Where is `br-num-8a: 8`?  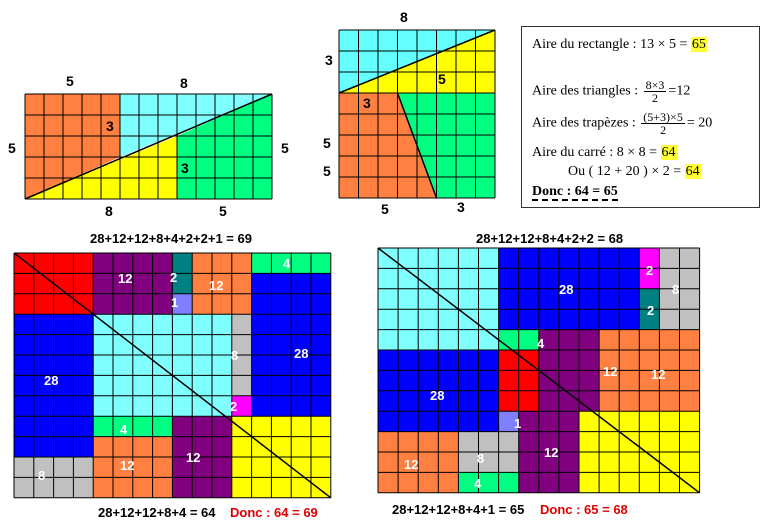 br-num-8a: 8 is located at coordinates (675, 289).